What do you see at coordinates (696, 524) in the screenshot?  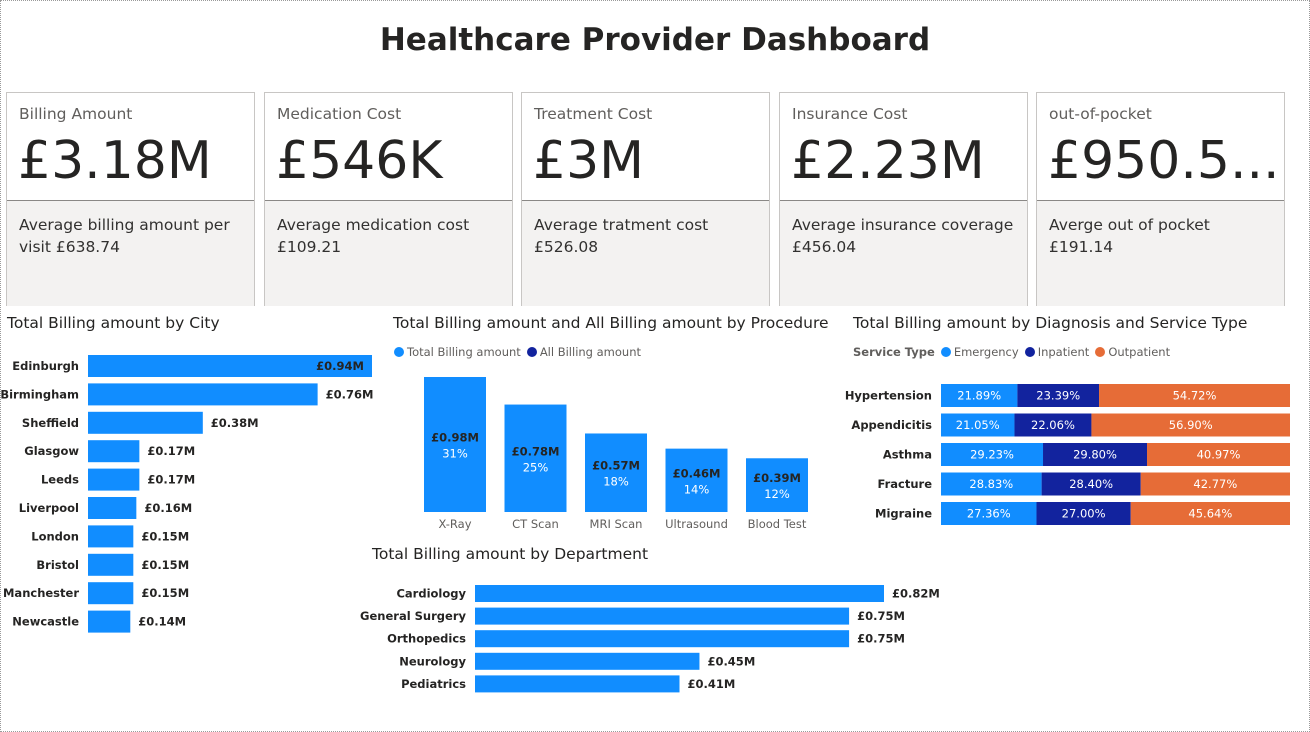 I see `procedure-category-label: Ultrasound` at bounding box center [696, 524].